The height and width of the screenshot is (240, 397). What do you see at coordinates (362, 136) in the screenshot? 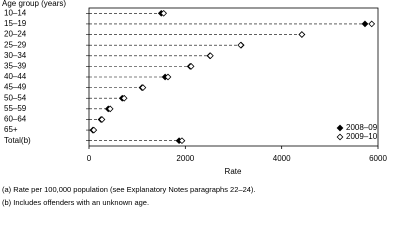
I see `legend-label: 2009–10` at bounding box center [362, 136].